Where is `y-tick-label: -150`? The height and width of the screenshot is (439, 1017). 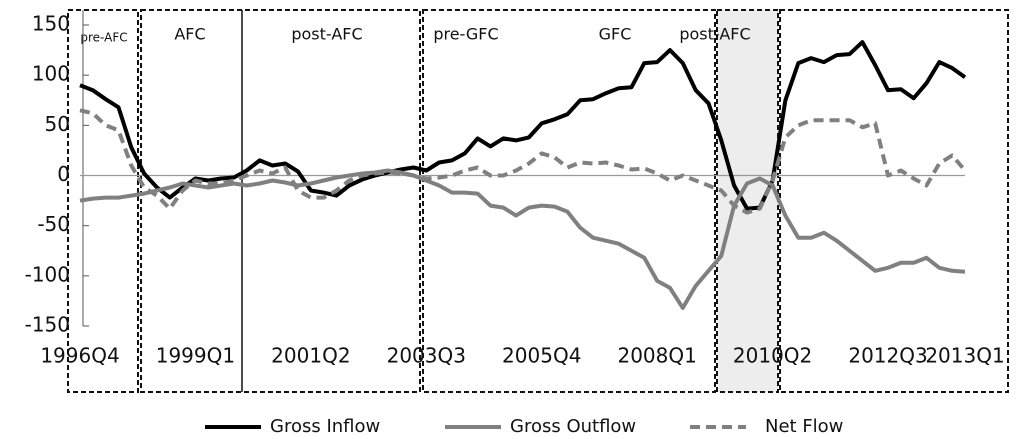 y-tick-label: -150 is located at coordinates (47, 325).